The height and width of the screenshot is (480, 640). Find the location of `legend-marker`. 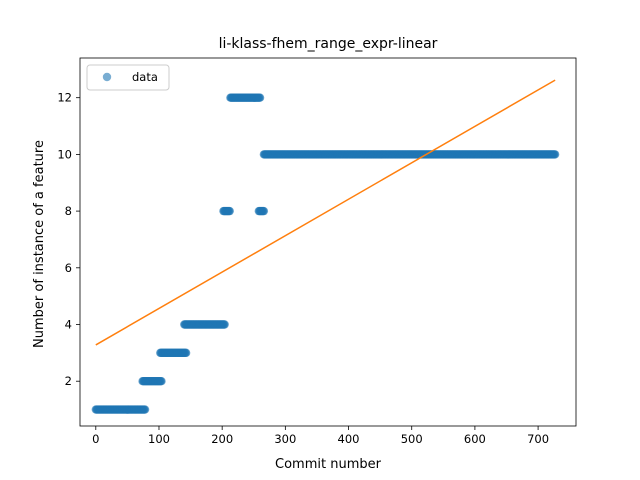

legend-marker is located at coordinates (107, 77).